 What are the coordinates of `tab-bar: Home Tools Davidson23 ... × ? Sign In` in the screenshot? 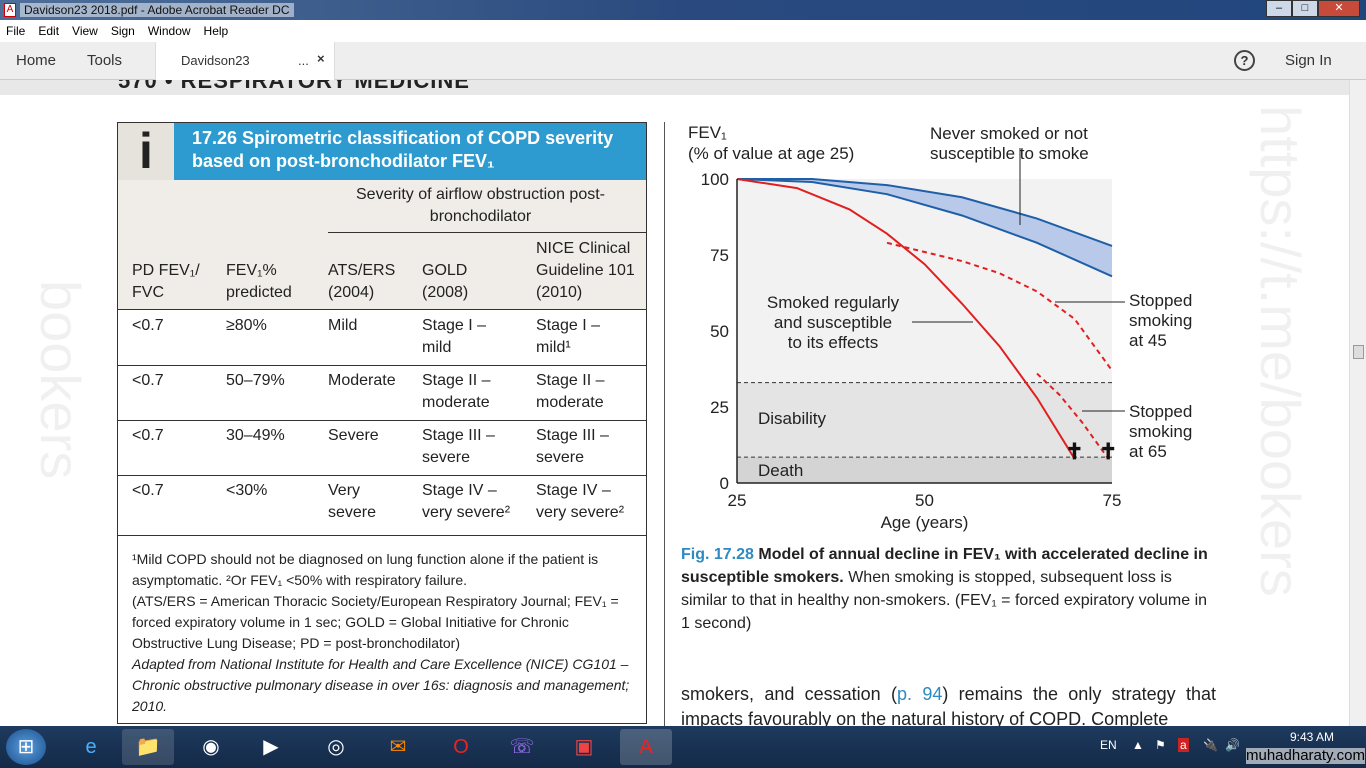 It's located at (683, 61).